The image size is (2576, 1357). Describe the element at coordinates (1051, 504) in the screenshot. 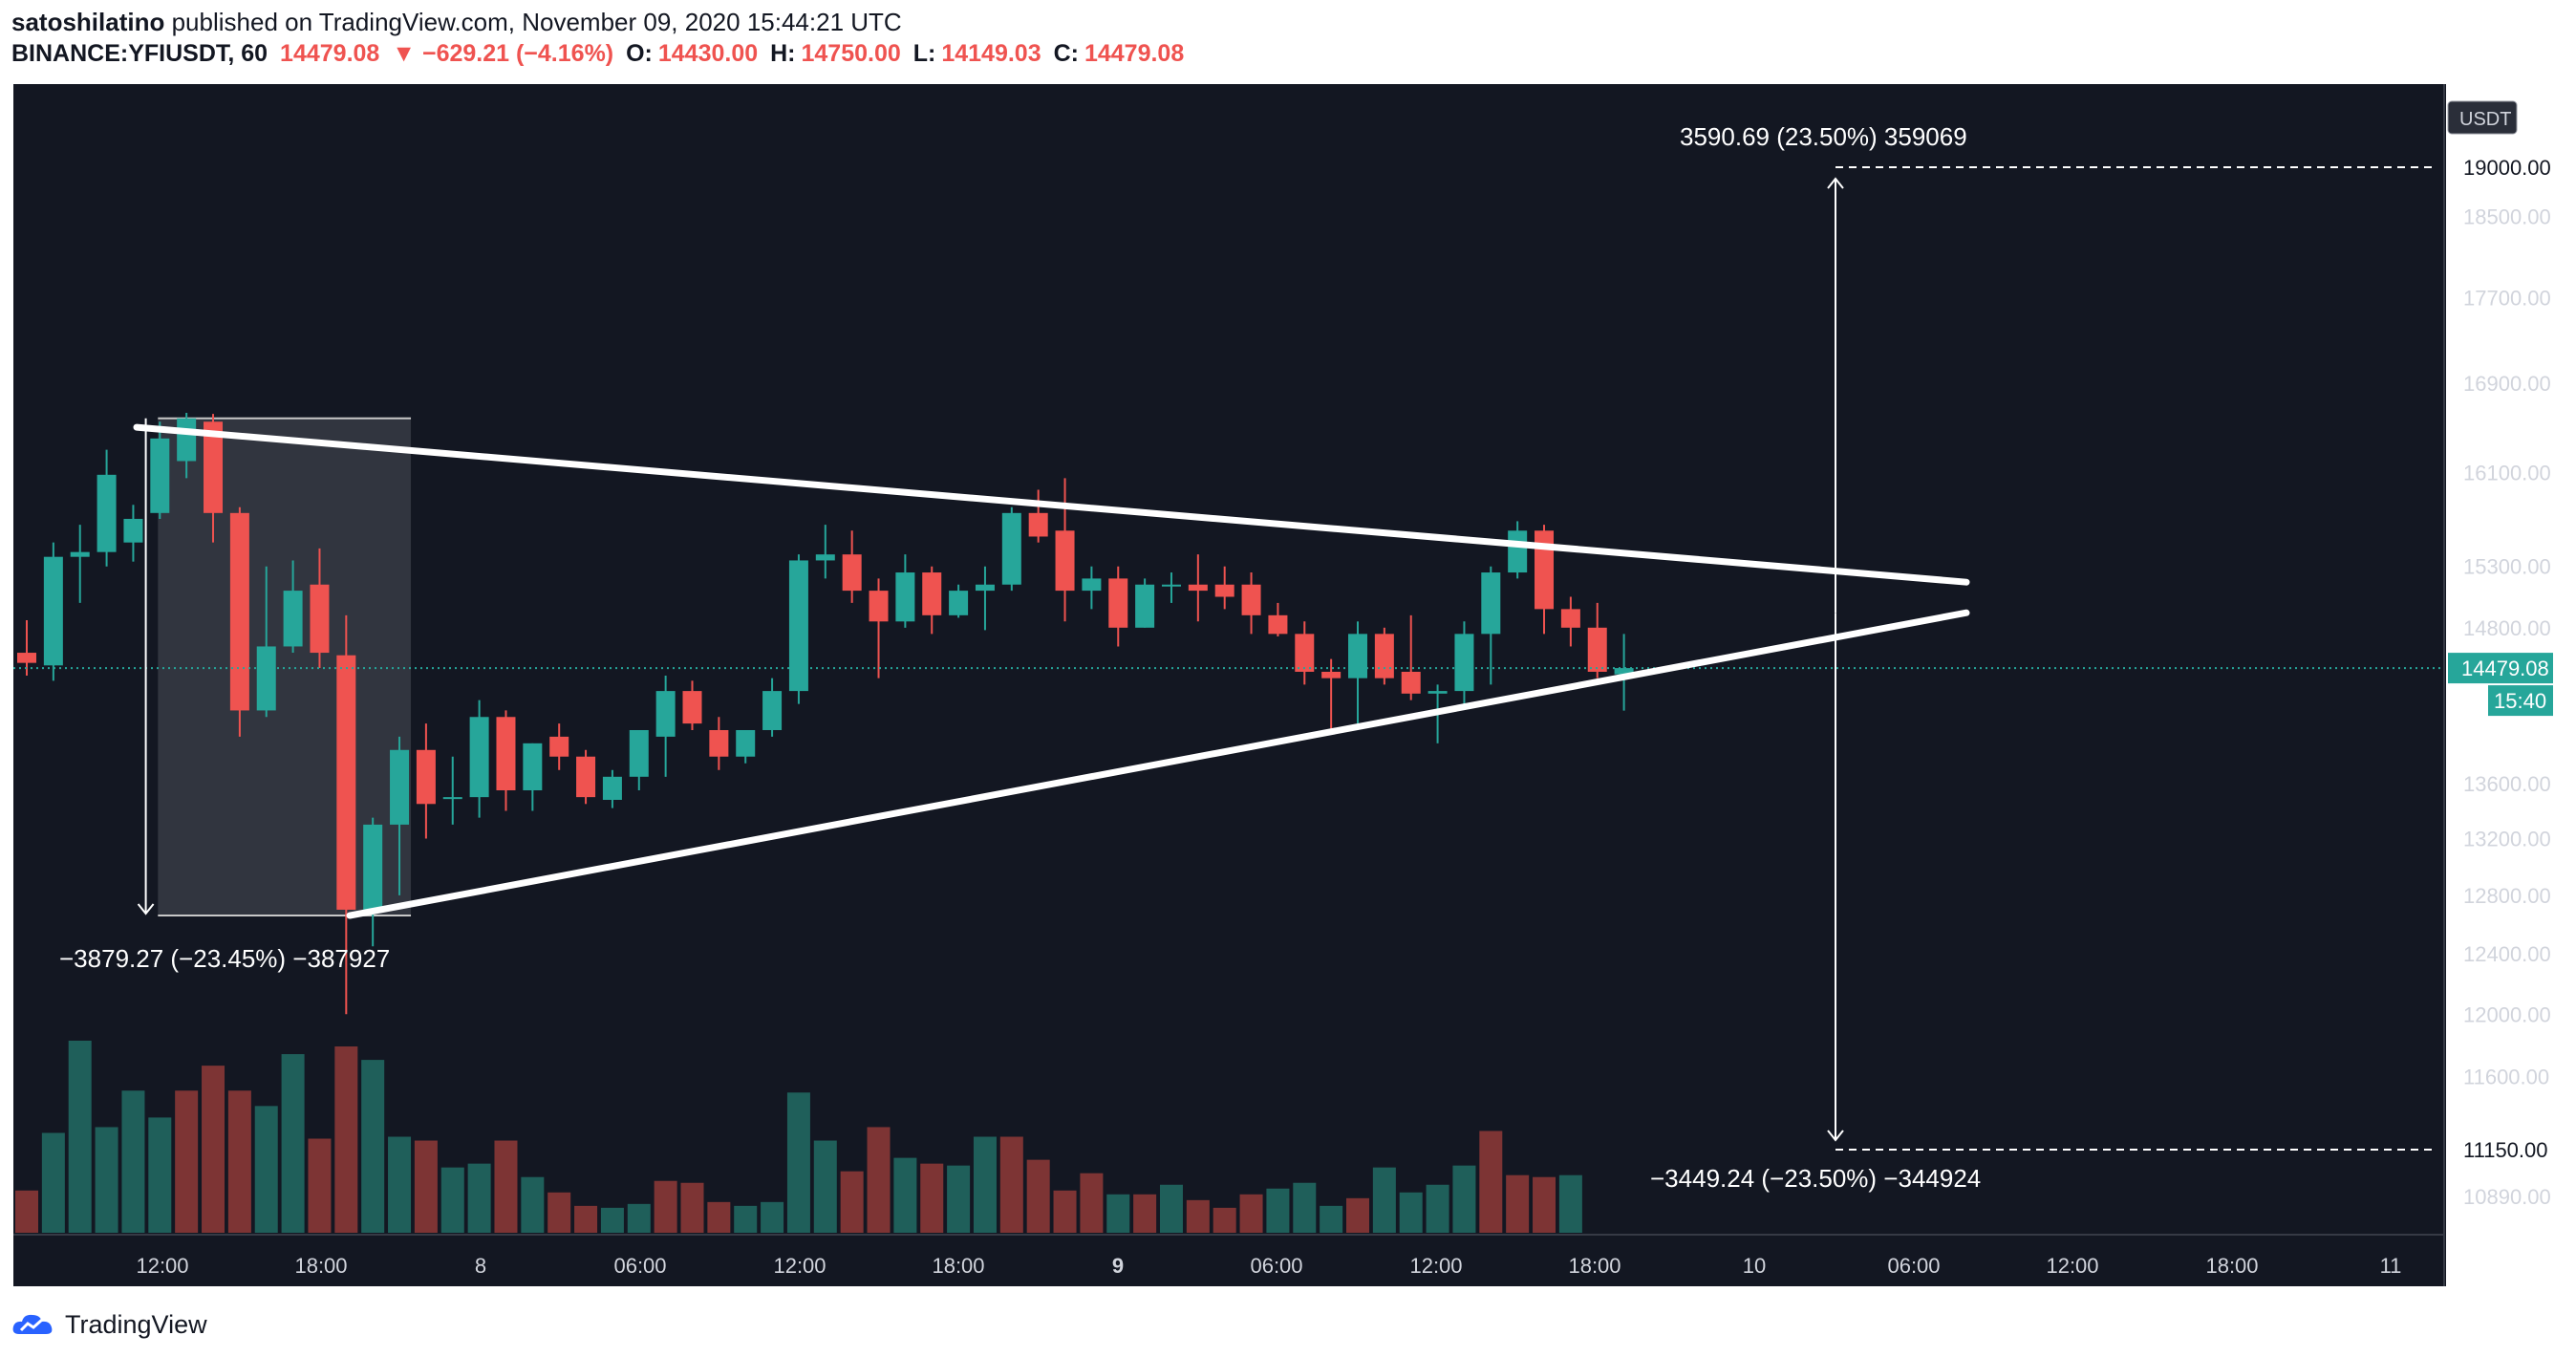

I see `upper-trendline` at that location.